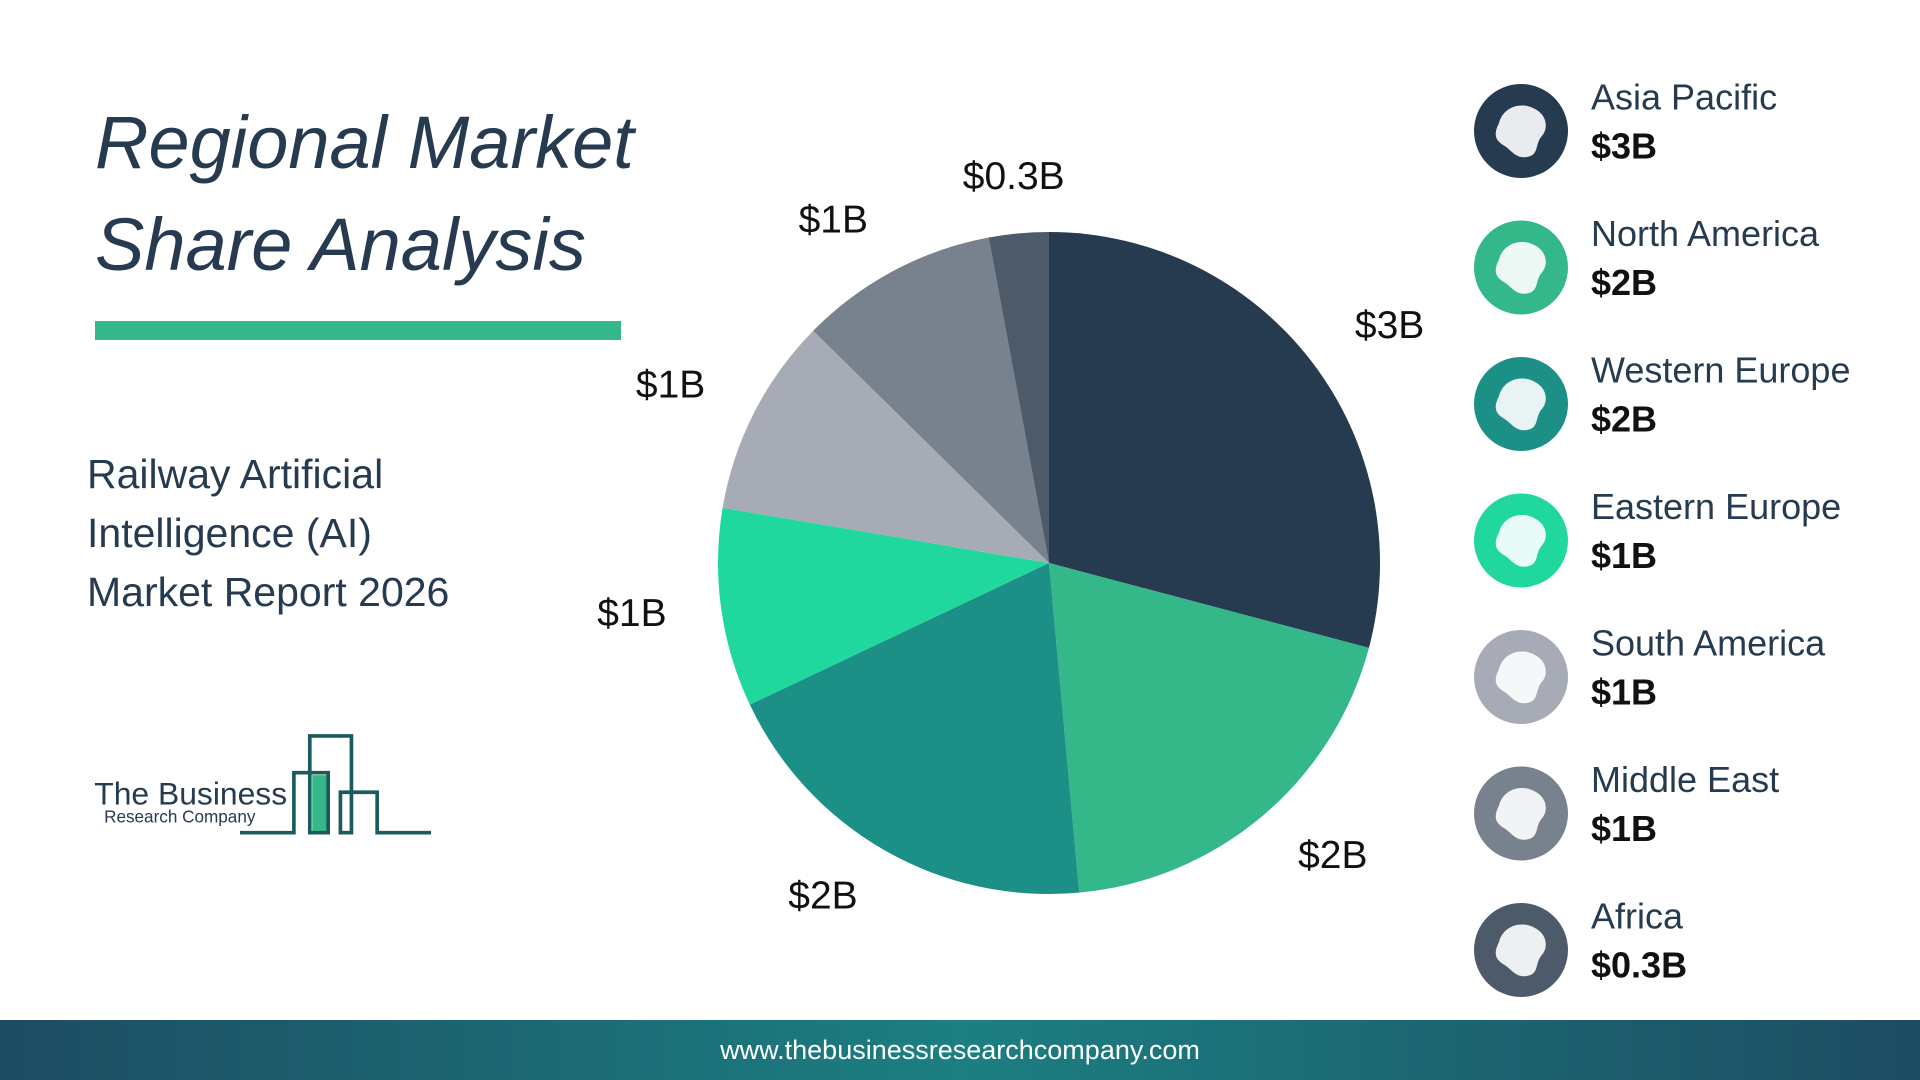  Describe the element at coordinates (1720, 370) in the screenshot. I see `legend-label: Western Europe` at that location.